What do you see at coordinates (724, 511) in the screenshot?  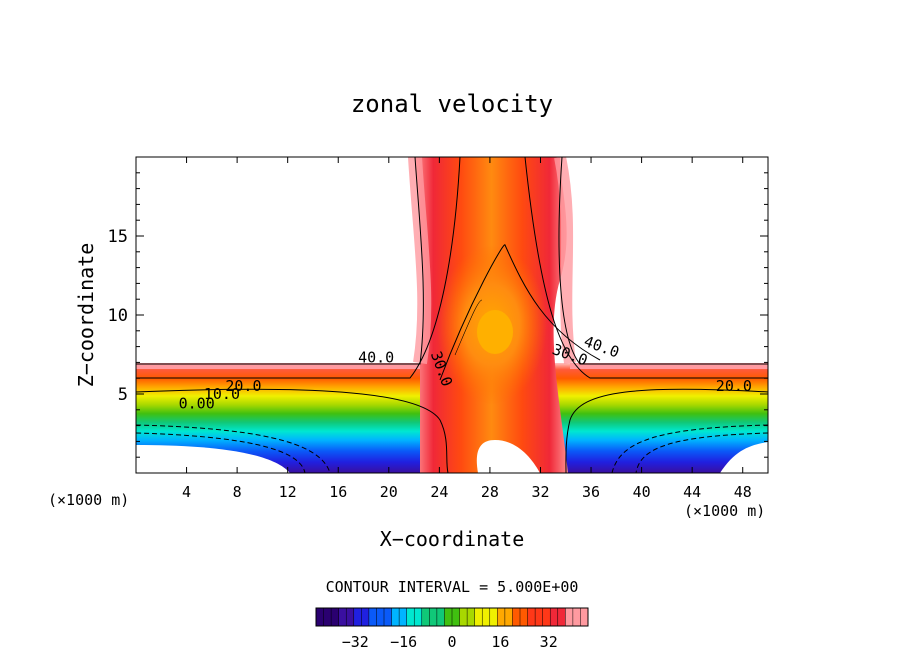 I see `x-unit-right: (×1000 m)` at bounding box center [724, 511].